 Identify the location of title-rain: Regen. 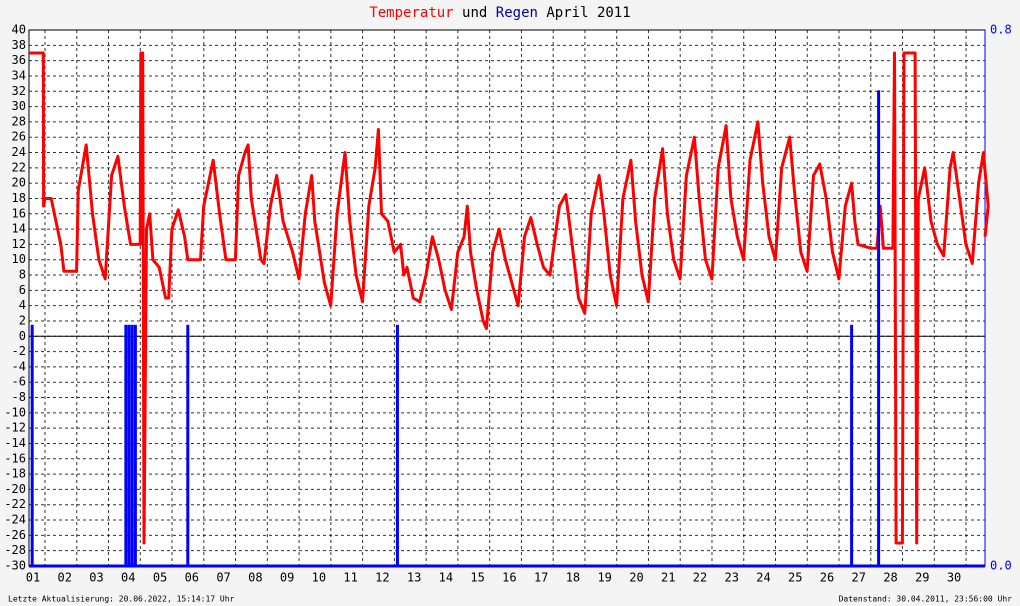
(517, 13).